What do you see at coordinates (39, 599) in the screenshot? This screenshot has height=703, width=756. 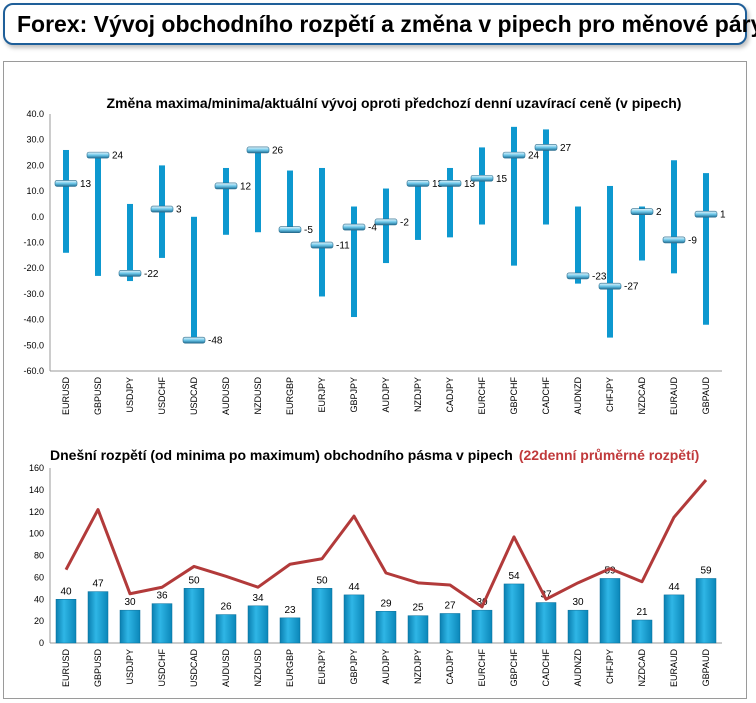 I see `y-tick-label: 40` at bounding box center [39, 599].